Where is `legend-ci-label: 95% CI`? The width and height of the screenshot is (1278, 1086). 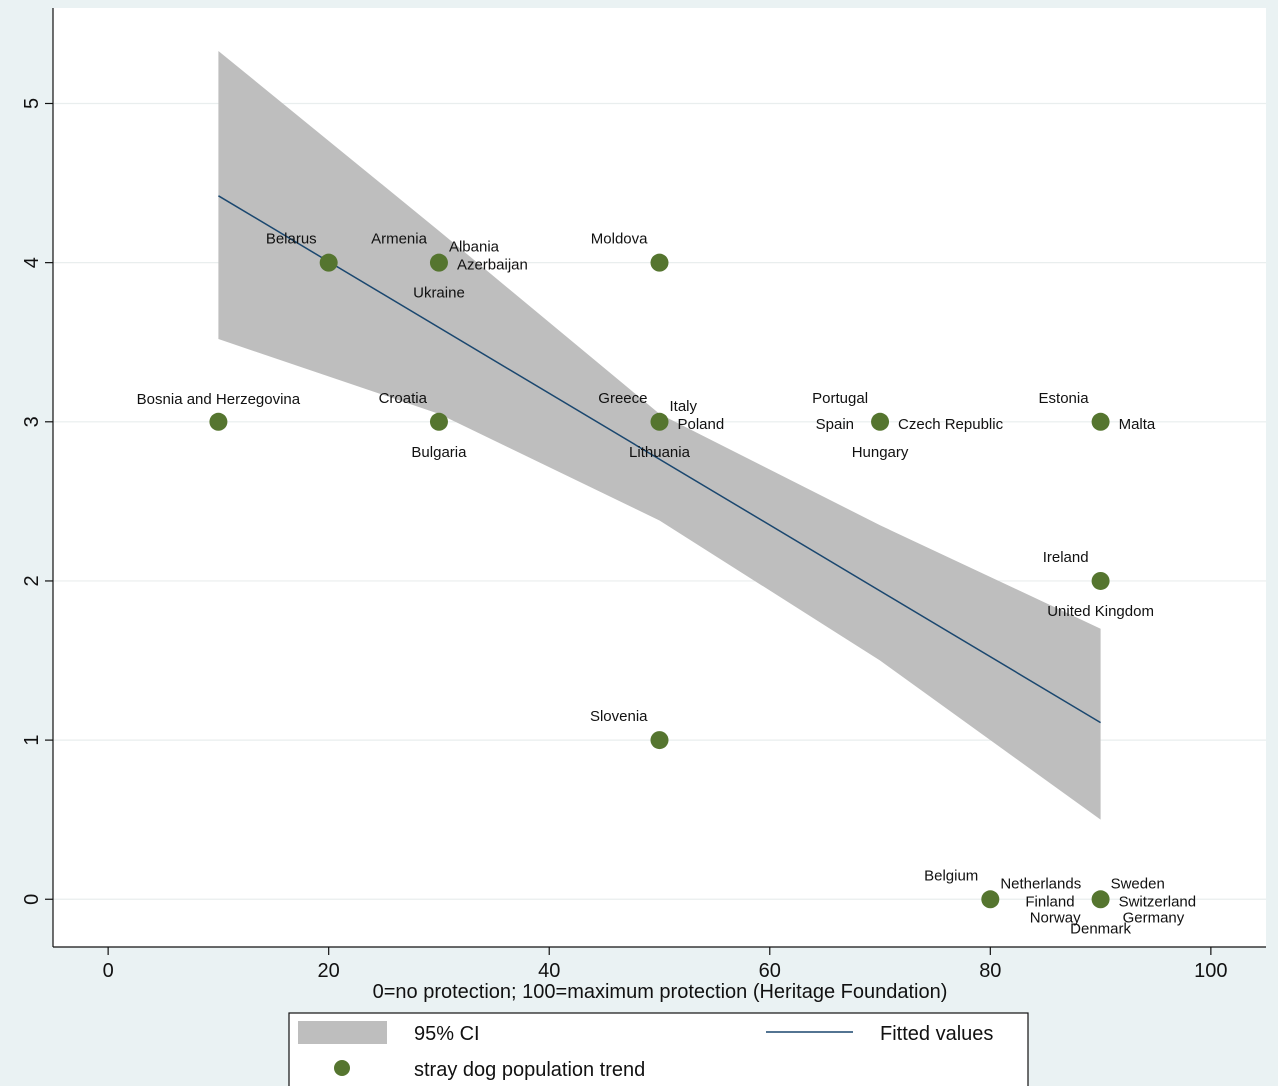
legend-ci-label: 95% CI is located at coordinates (447, 1034).